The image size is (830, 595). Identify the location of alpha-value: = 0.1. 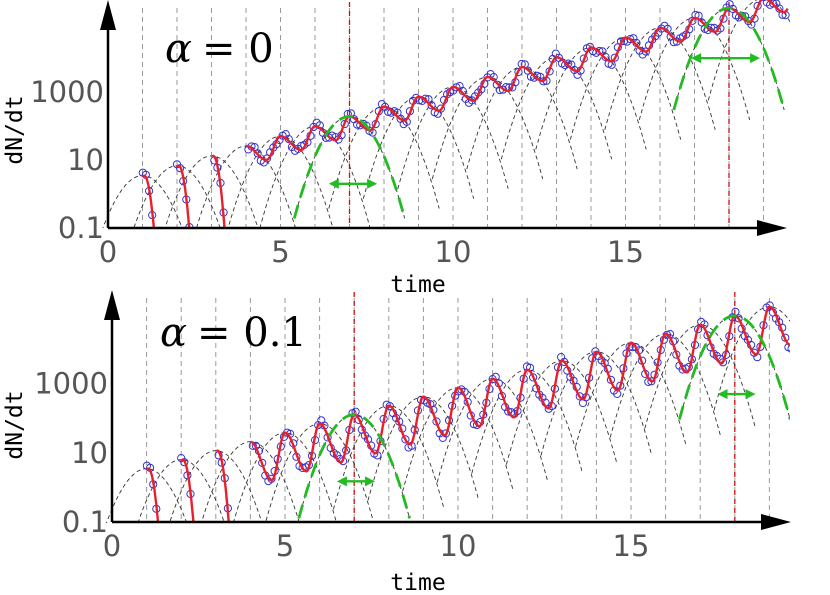
(252, 333).